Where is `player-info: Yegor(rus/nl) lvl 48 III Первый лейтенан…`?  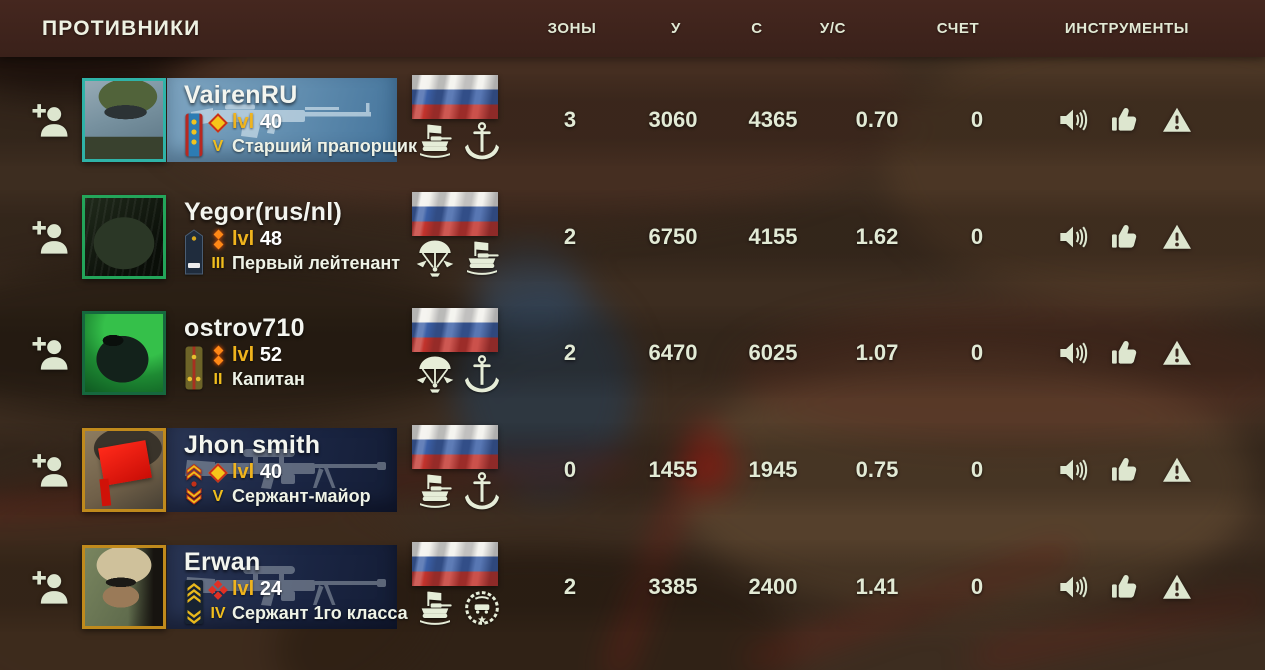
player-info: Yegor(rus/nl) lvl 48 III Первый лейтенан… is located at coordinates (296, 237).